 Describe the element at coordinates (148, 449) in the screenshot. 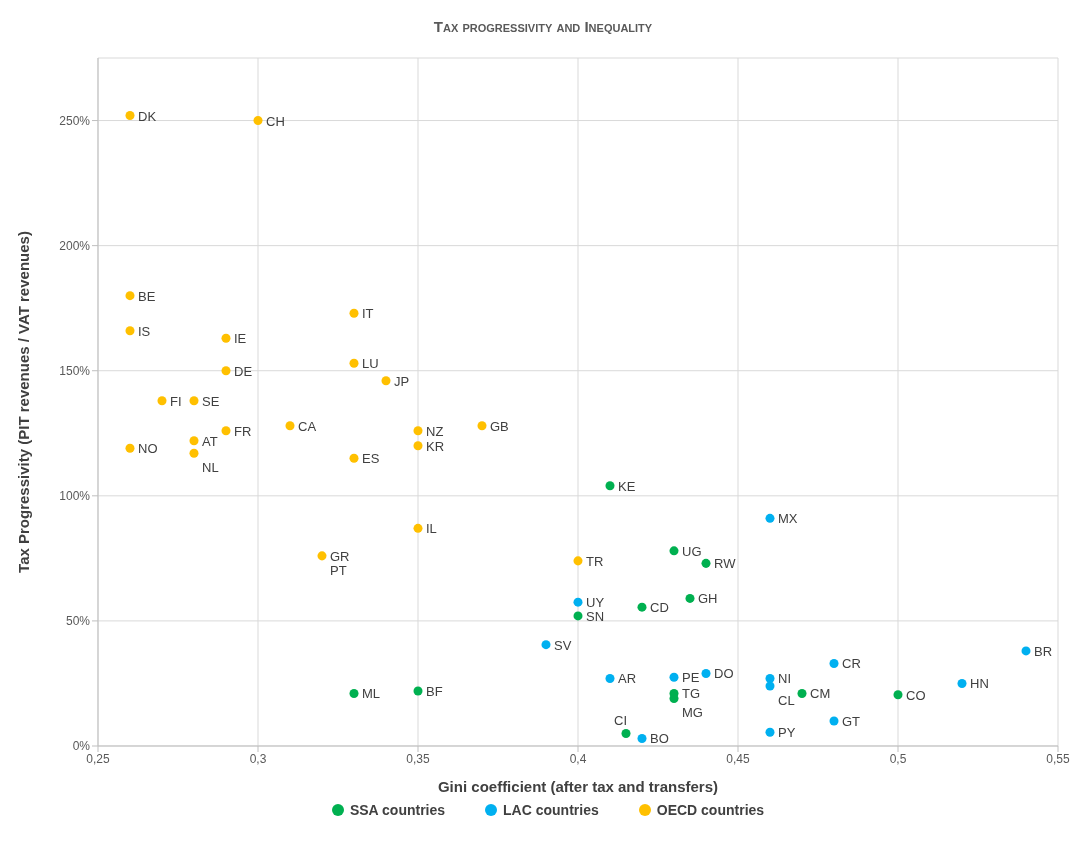

I see `annotation: NO` at that location.